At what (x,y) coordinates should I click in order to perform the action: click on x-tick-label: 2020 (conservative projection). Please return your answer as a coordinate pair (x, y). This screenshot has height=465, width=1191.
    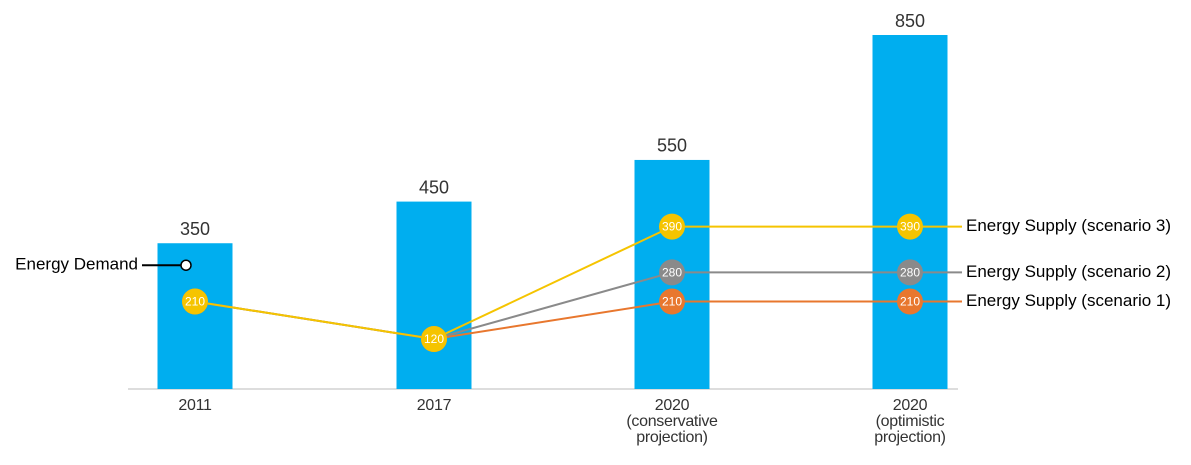
    Looking at the image, I should click on (672, 421).